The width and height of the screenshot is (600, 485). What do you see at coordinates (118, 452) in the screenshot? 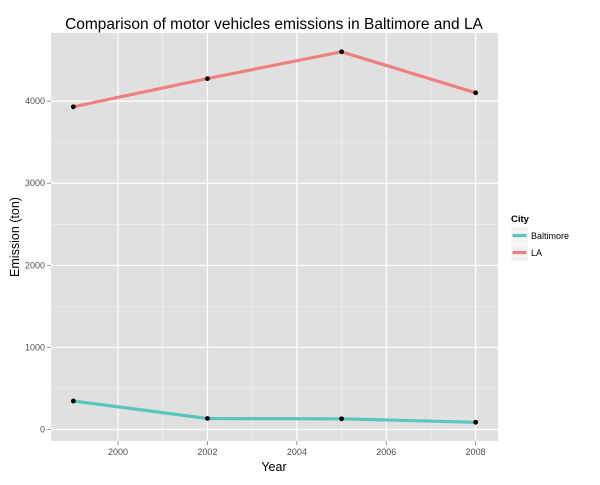
I see `x-tick-label: 2000` at bounding box center [118, 452].